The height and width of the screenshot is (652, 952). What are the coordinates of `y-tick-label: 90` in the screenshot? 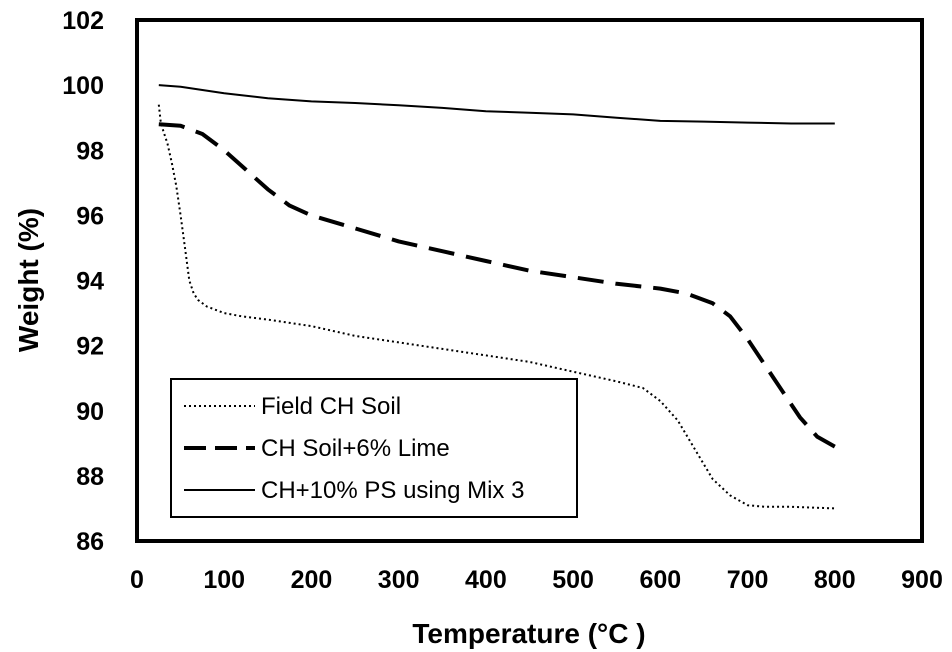 It's located at (90, 412).